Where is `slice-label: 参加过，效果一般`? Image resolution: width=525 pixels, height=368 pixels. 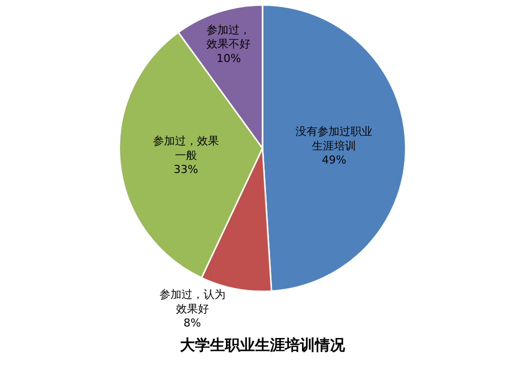 slice-label: 参加过，效果一般 is located at coordinates (185, 148).